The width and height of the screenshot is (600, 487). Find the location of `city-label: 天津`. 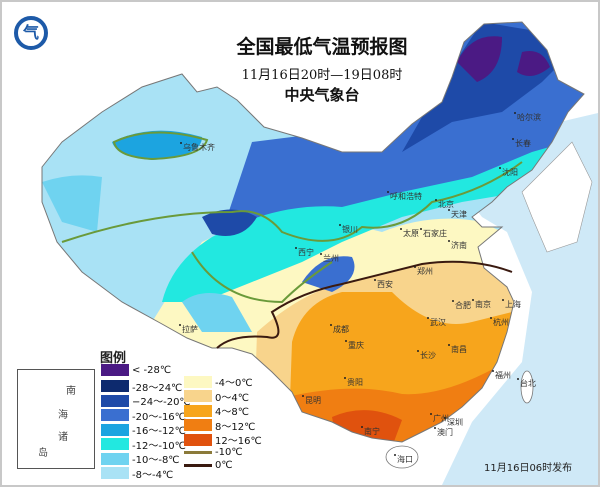

city-label: 天津 is located at coordinates (457, 214).